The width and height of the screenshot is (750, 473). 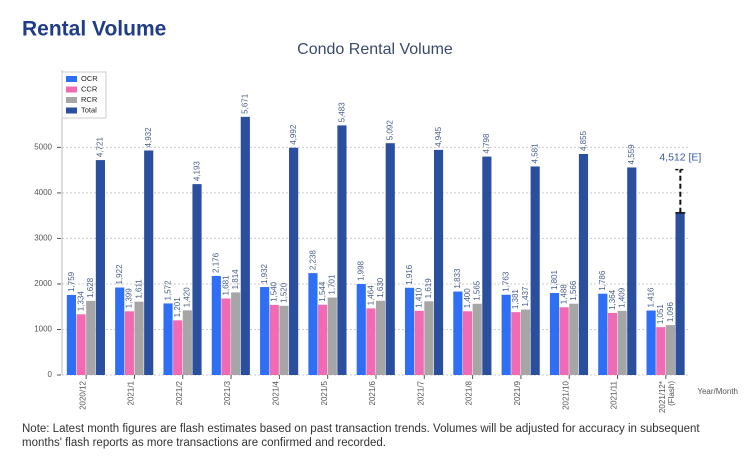 I want to click on value-label: 1,801, so click(x=554, y=279).